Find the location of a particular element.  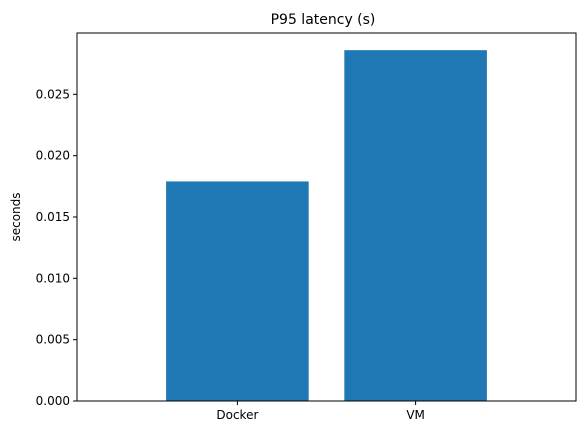

x-tick-label: VM is located at coordinates (415, 415).